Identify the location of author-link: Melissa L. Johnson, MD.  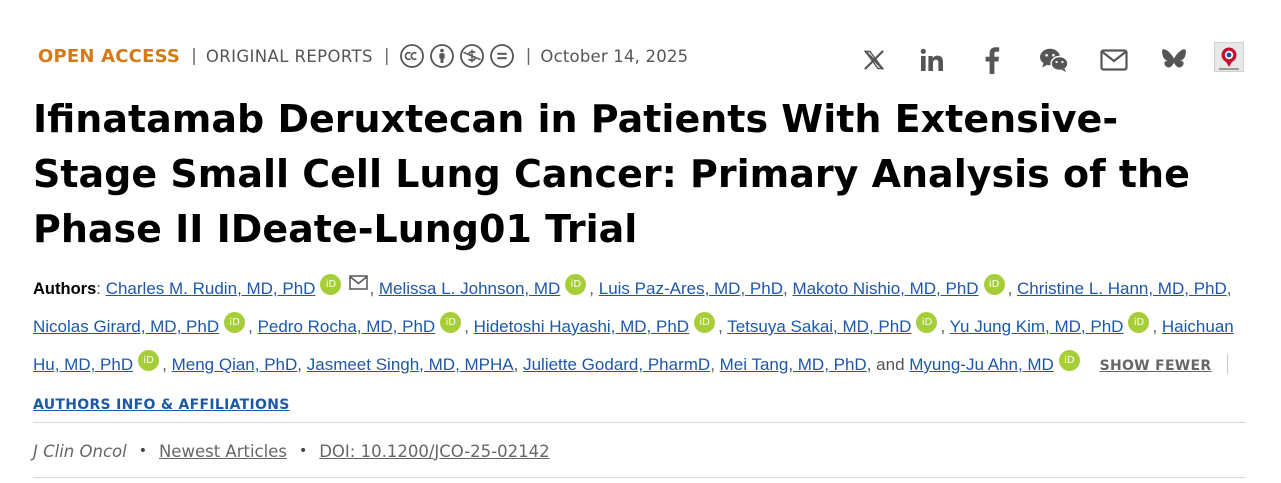
(469, 288).